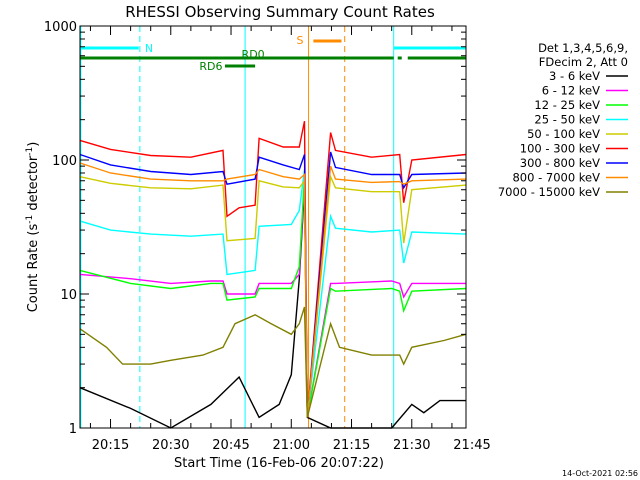 The height and width of the screenshot is (480, 640). I want to click on x-tick-label-1: 20:30, so click(170, 445).